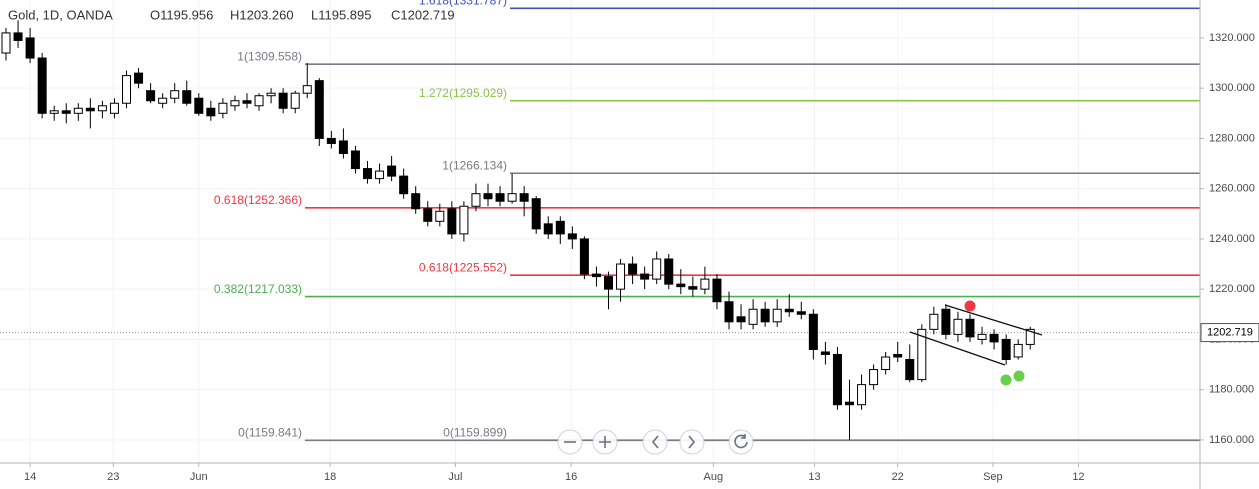 This screenshot has width=1259, height=489. What do you see at coordinates (814, 477) in the screenshot?
I see `x-tick-label: 13` at bounding box center [814, 477].